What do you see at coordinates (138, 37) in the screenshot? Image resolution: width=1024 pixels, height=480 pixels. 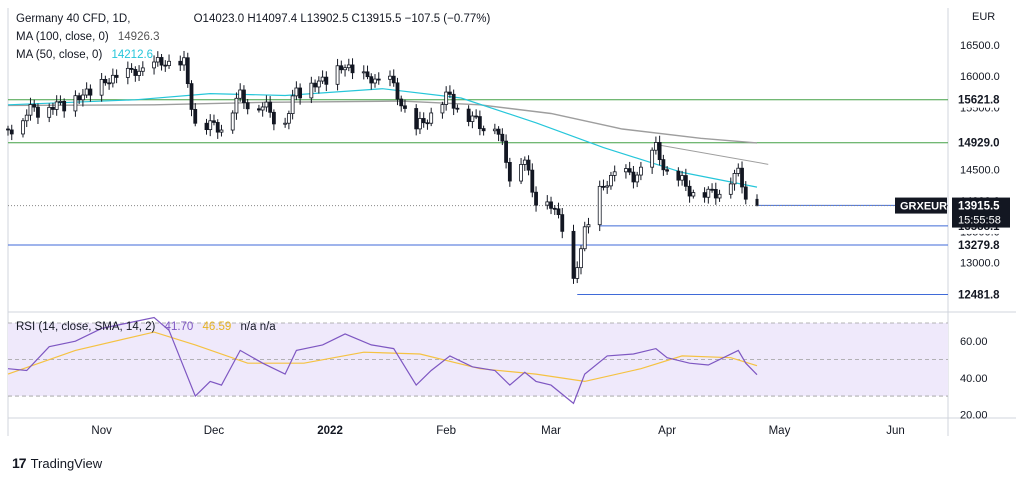 I see `ma100-value: 14926.3` at bounding box center [138, 37].